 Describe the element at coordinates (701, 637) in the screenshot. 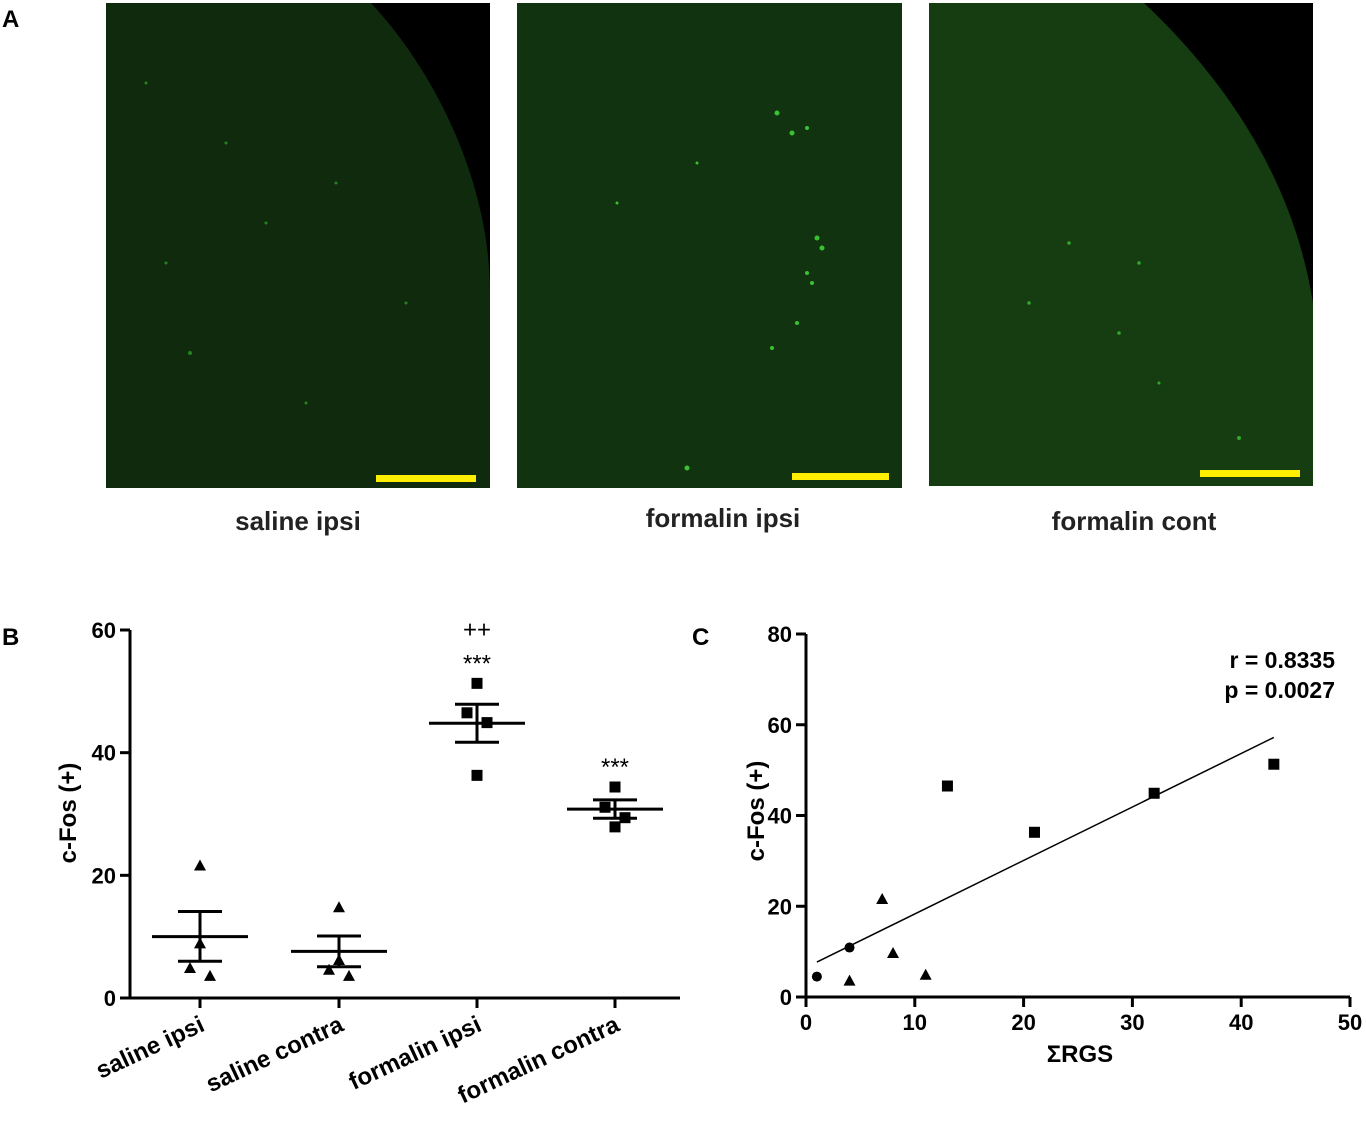

I see `panel-c-letter: C` at that location.